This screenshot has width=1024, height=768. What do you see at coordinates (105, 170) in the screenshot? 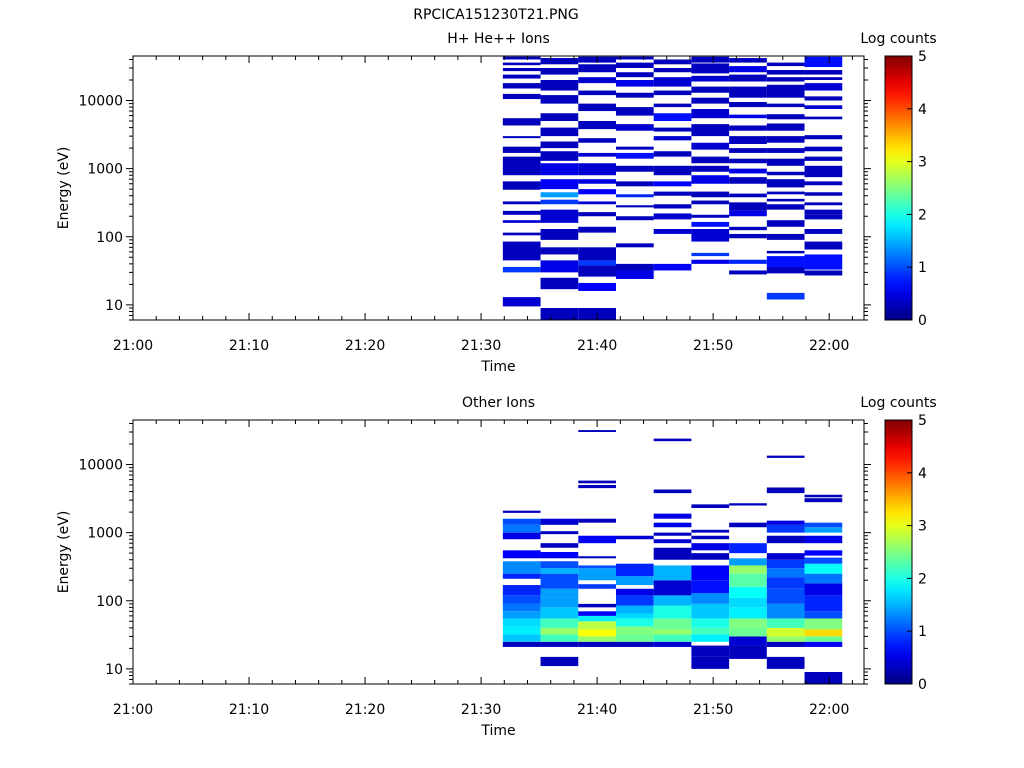
I see `y-tick-label: 1000` at bounding box center [105, 170].